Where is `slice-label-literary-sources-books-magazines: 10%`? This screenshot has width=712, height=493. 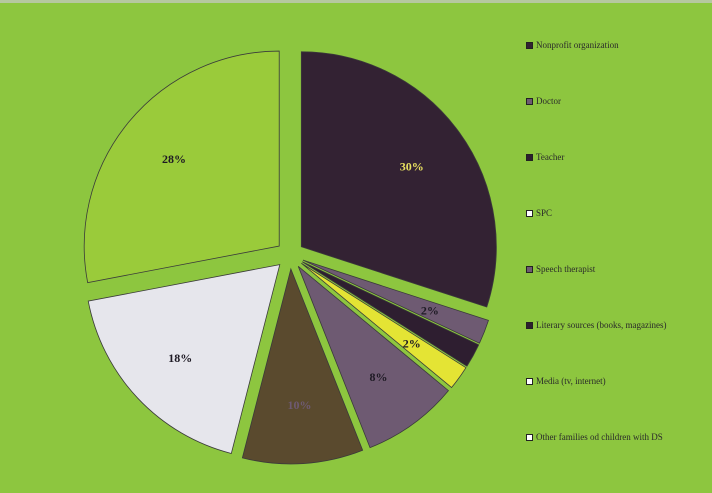 slice-label-literary-sources-books-magazines: 10% is located at coordinates (299, 405).